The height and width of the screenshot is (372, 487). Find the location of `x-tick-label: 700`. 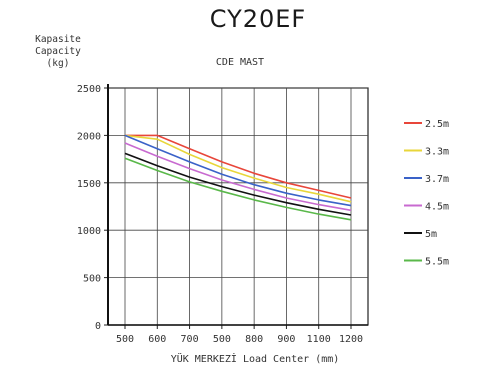

x-tick-label: 700 is located at coordinates (190, 339).